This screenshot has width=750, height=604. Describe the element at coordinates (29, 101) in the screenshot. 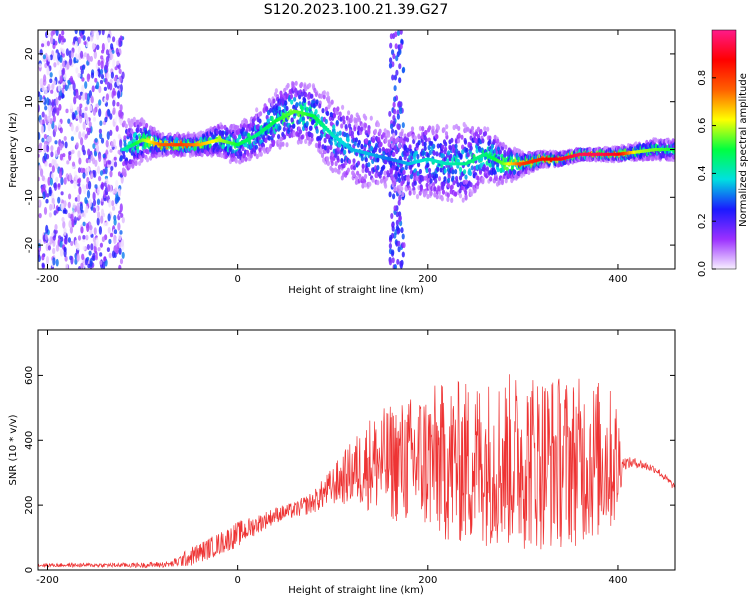

I see `spectrogram-ytick-label: 10` at that location.